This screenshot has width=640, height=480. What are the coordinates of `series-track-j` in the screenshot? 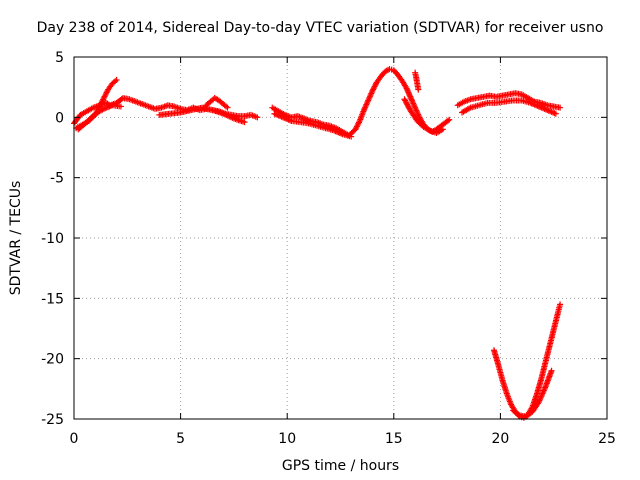 It's located at (509, 100).